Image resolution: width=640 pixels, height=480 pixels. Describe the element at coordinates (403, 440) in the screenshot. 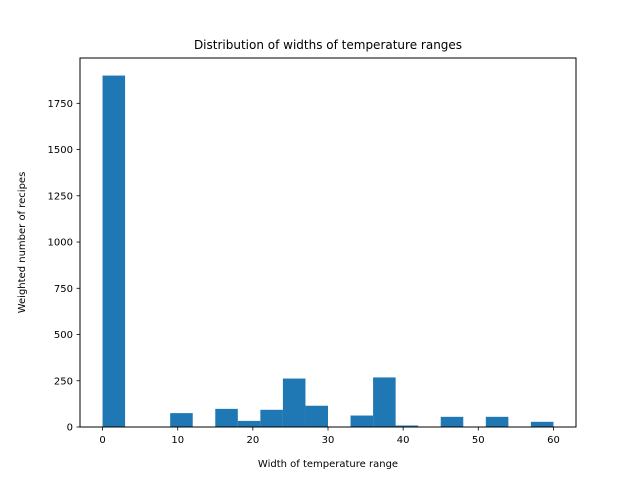

I see `x-tick-label: 40` at that location.